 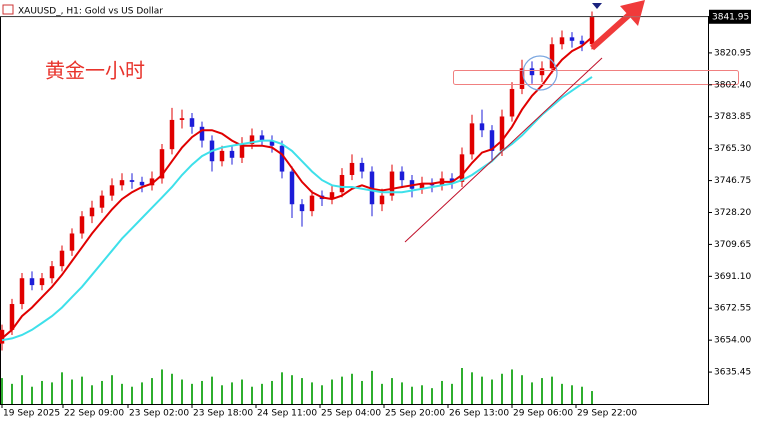 I want to click on x-tick-label: 22 Sep 09:00, so click(x=94, y=414).